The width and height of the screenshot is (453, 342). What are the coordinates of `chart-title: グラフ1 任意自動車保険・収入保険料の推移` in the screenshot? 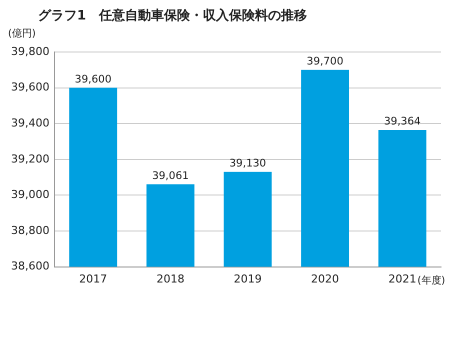 It's located at (173, 15).